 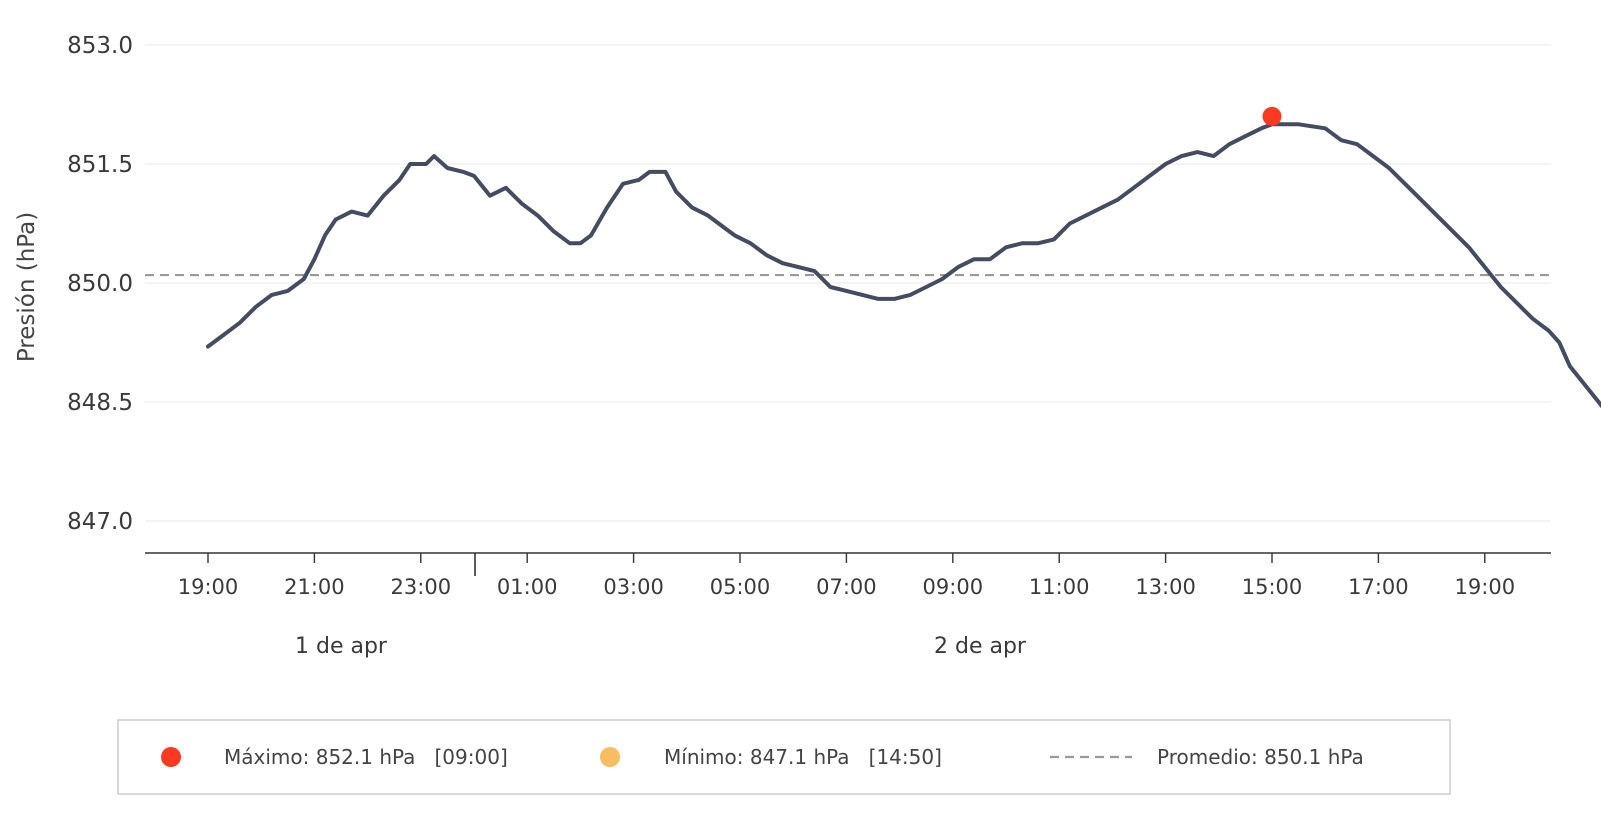 What do you see at coordinates (100, 165) in the screenshot?
I see `y-tick-label: 851.5` at bounding box center [100, 165].